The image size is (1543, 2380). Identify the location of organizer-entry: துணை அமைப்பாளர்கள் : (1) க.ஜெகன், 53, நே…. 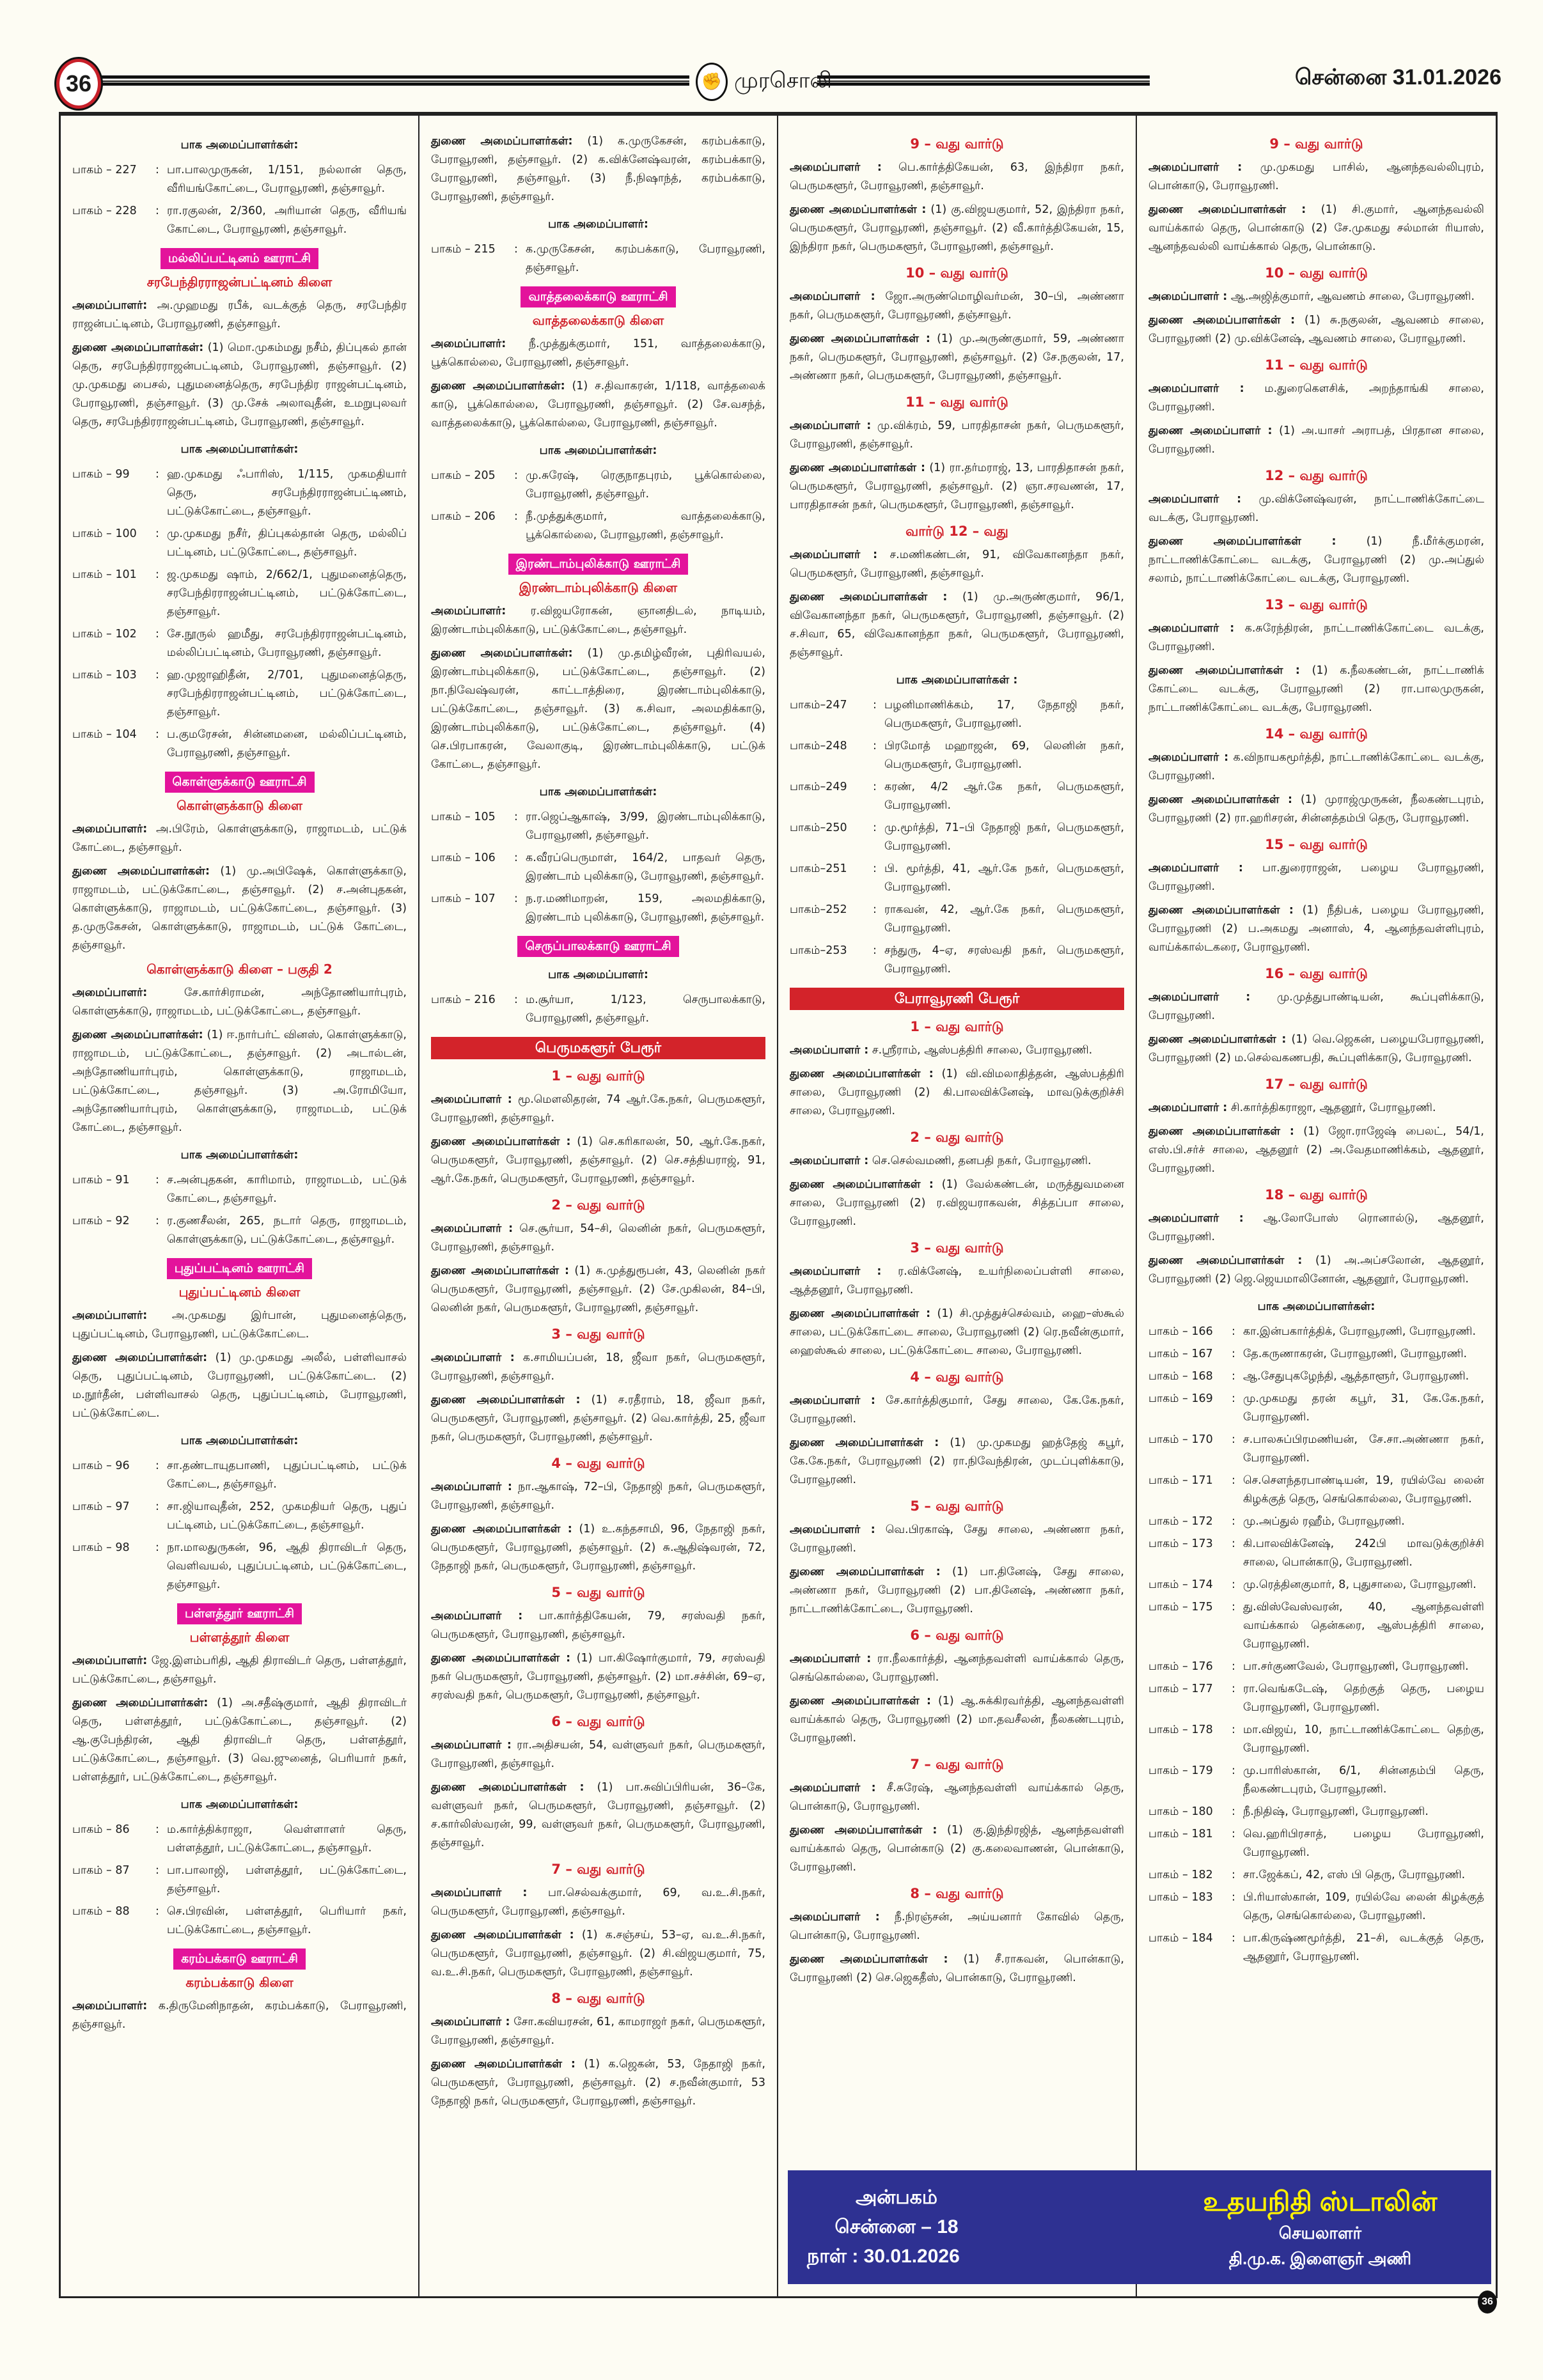
(598, 2083).